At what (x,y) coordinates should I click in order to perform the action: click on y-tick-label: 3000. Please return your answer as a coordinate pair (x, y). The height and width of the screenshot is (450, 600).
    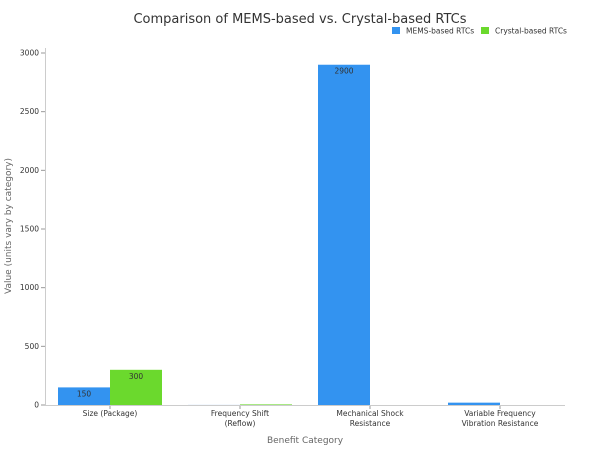
    Looking at the image, I should click on (29, 53).